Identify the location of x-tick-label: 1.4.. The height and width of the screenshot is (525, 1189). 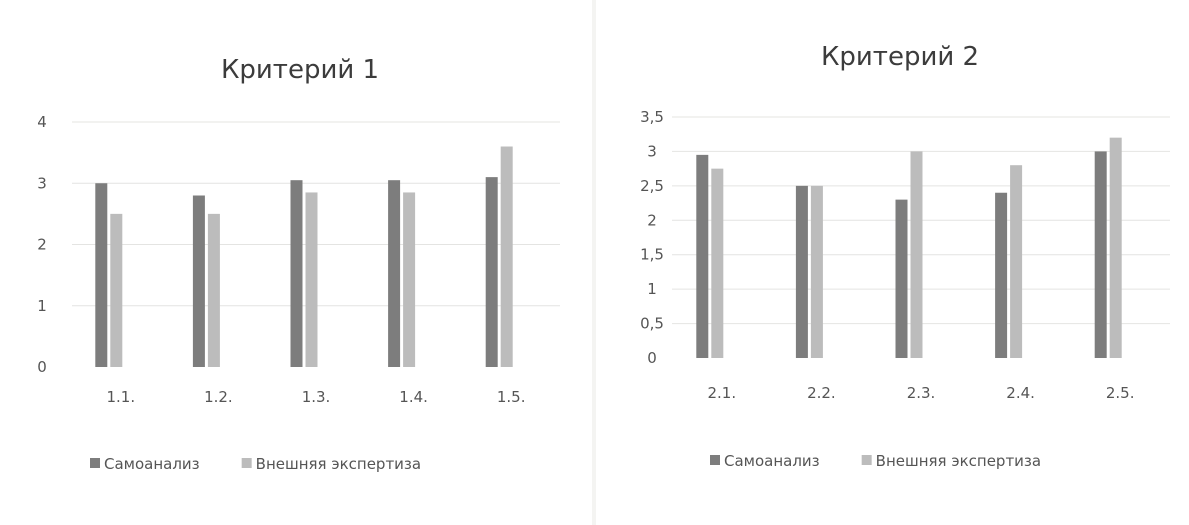
(413, 397).